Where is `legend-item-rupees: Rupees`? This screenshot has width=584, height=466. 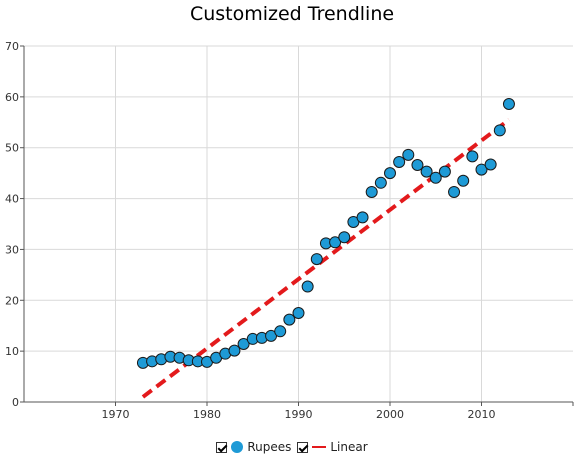 legend-item-rupees: Rupees is located at coordinates (253, 447).